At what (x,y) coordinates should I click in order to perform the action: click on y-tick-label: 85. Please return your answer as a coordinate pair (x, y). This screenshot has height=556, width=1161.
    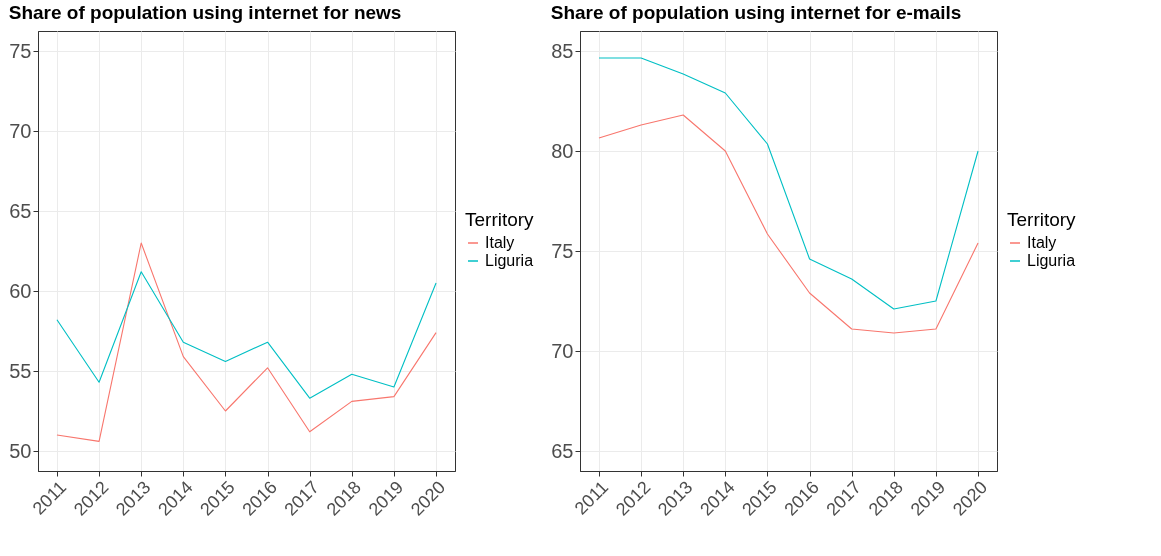
    Looking at the image, I should click on (562, 50).